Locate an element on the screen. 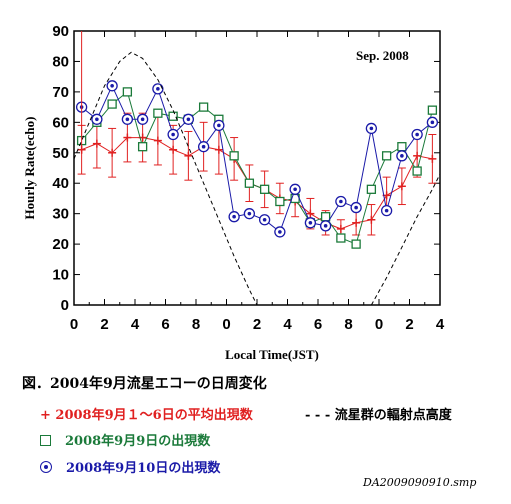 The width and height of the screenshot is (511, 504). legend-blue: 2008年9月10日の出現数 is located at coordinates (130, 466).